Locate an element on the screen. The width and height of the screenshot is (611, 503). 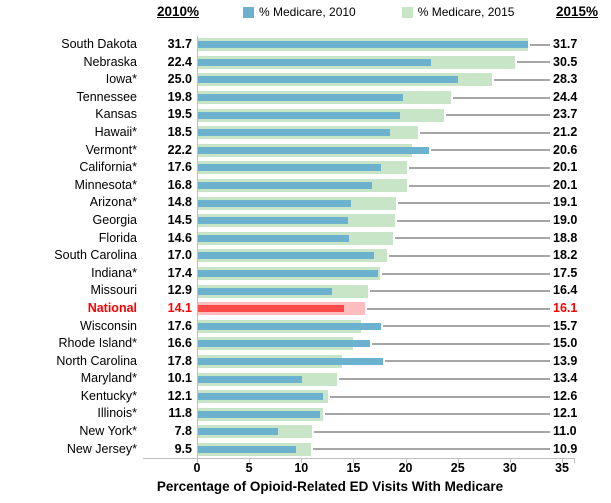
legend-label-2015: % Medicare, 2015 is located at coordinates (466, 12).